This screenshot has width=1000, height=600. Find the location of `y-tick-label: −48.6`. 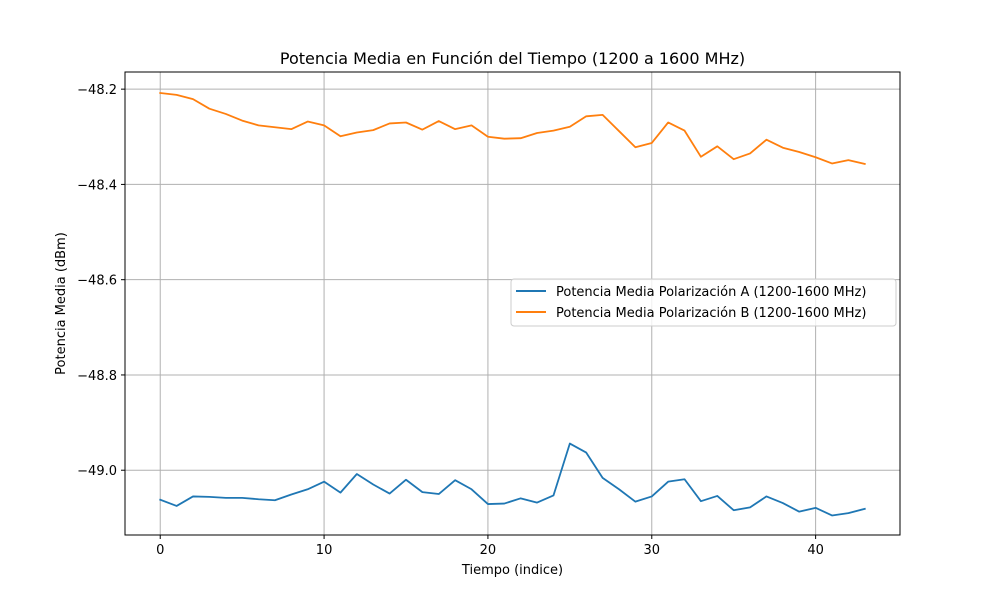

y-tick-label: −48.6 is located at coordinates (97, 281).